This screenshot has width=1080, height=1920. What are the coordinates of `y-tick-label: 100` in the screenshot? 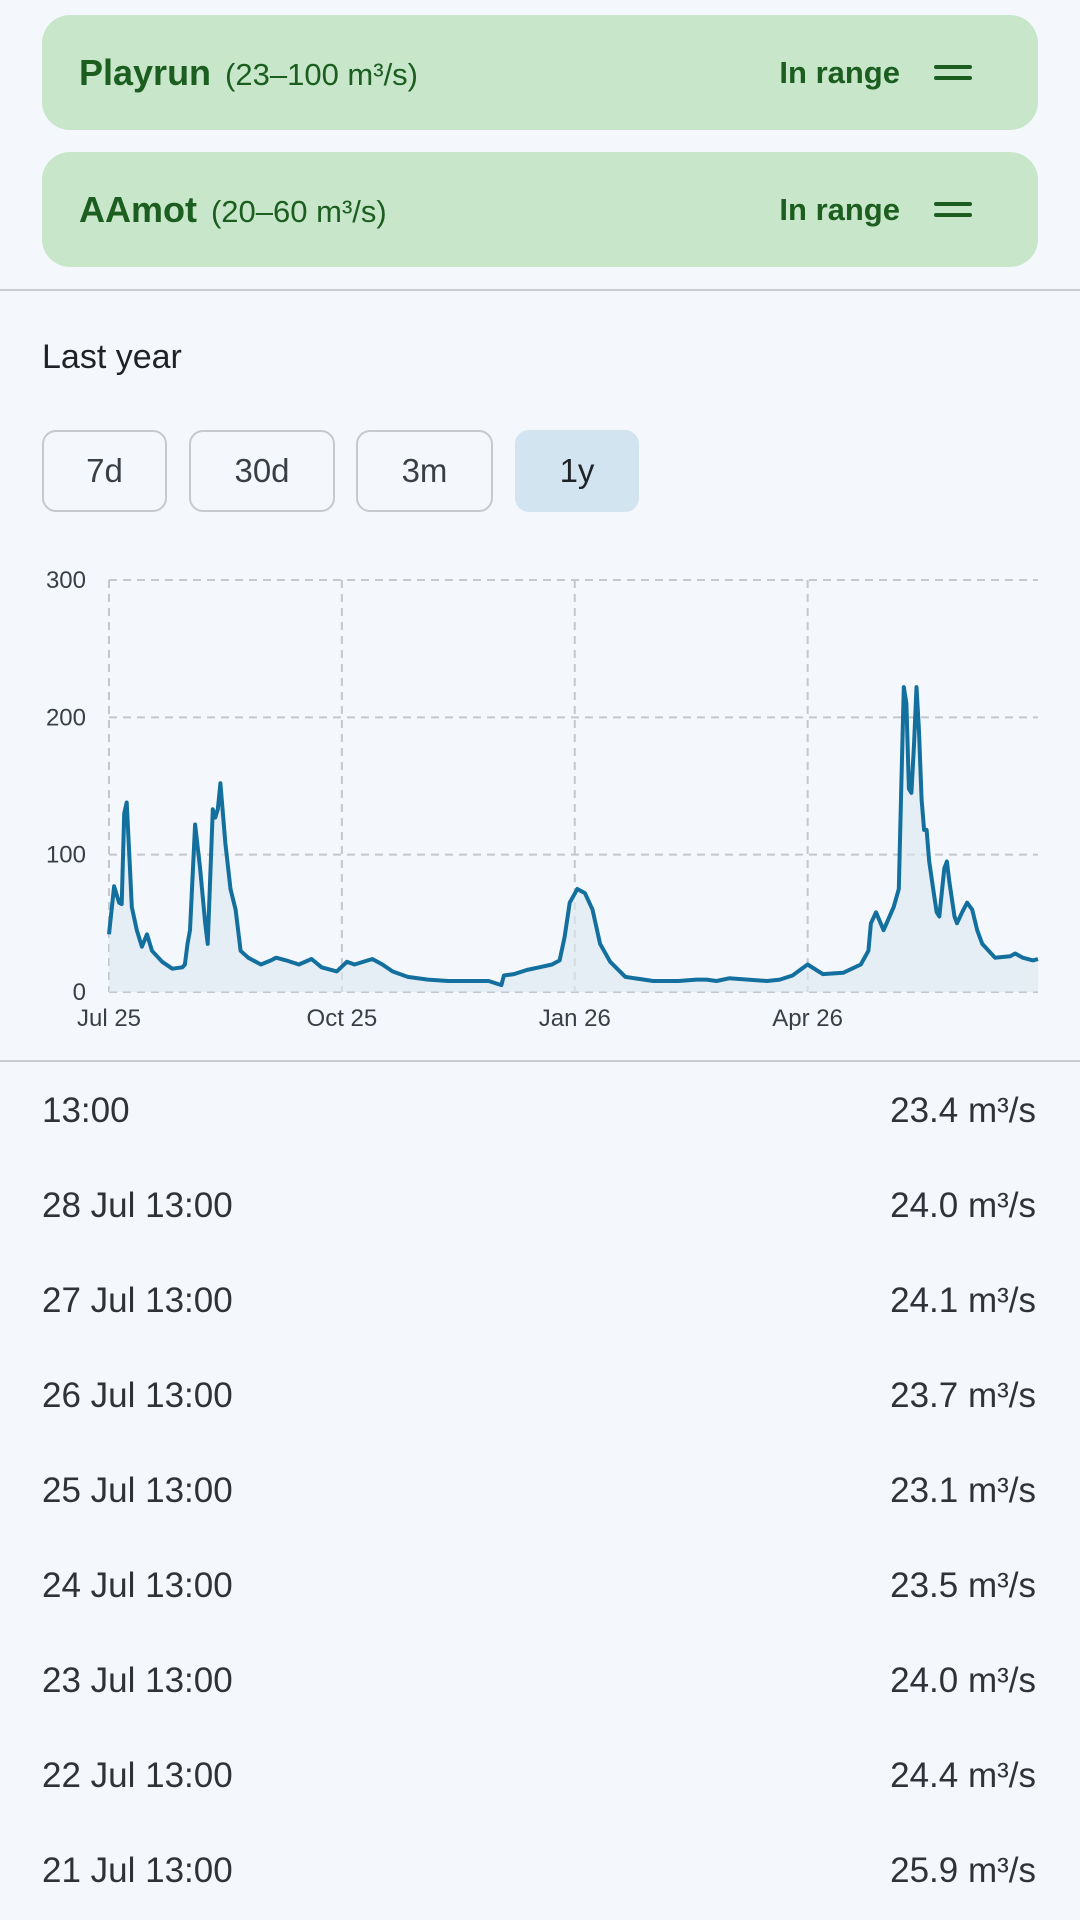 It's located at (66, 855).